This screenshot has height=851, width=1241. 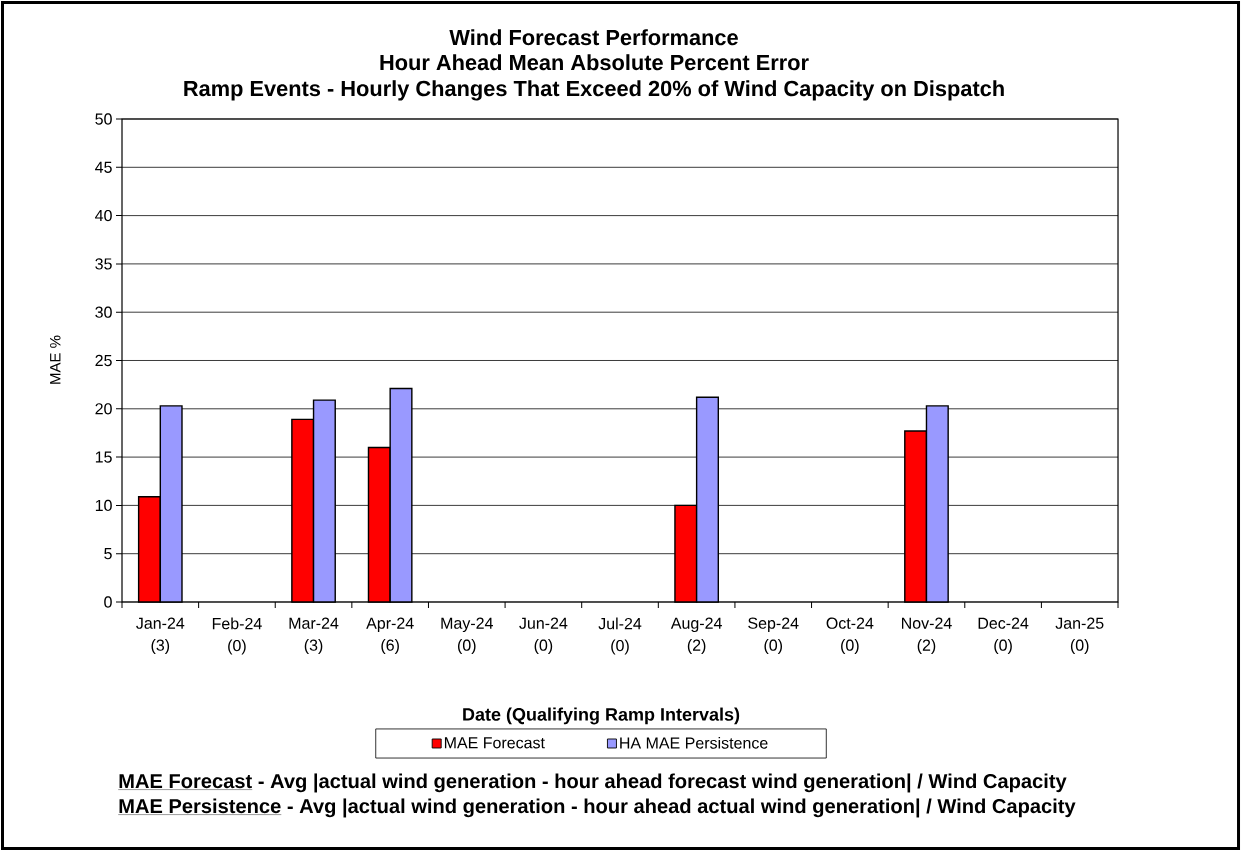 I want to click on x-tick-label: Mar-24 (3), so click(x=314, y=636).